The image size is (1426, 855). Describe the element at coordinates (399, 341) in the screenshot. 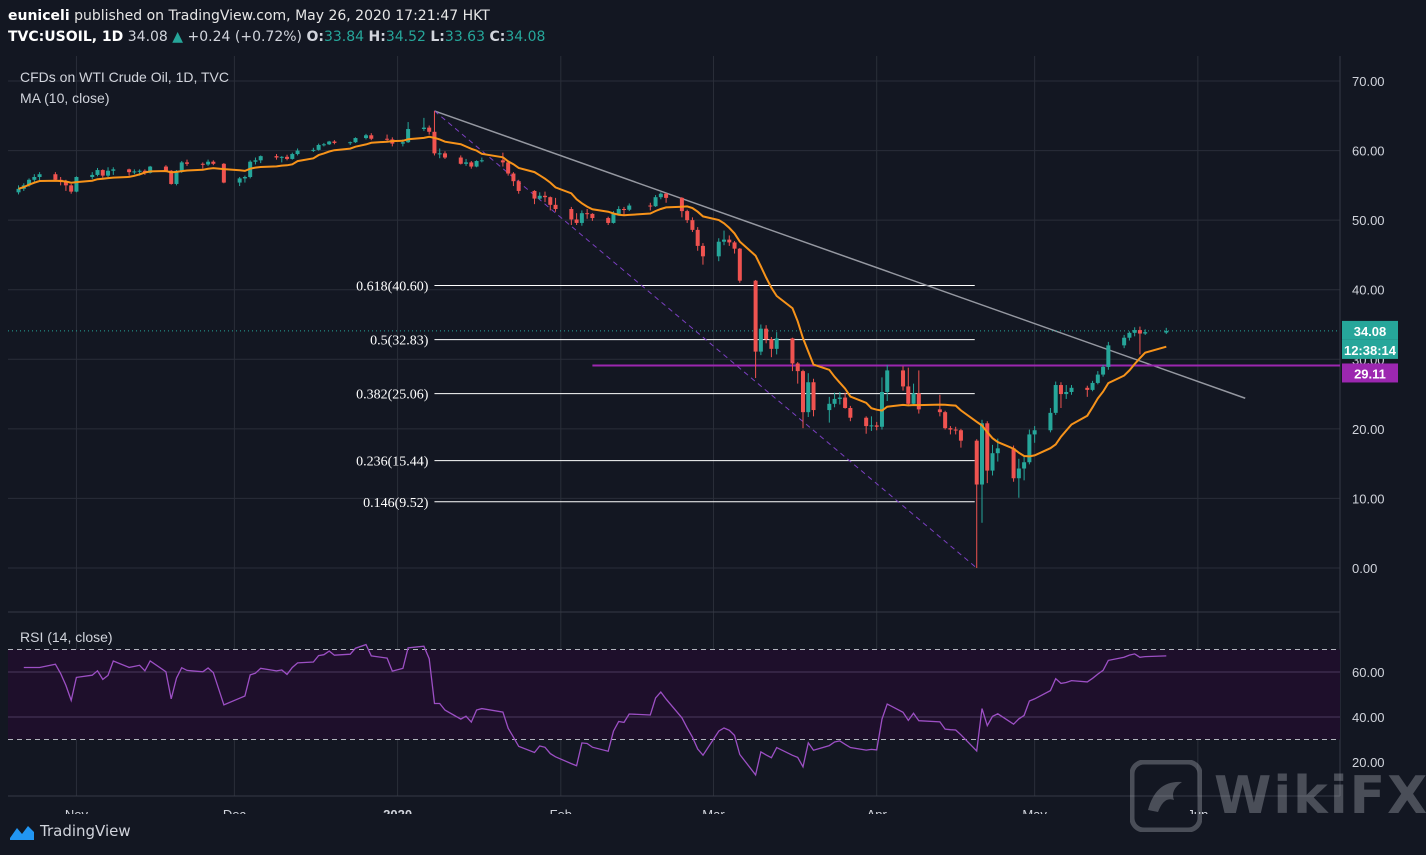

I see `fib-level-label: 0.5(32.83)` at that location.